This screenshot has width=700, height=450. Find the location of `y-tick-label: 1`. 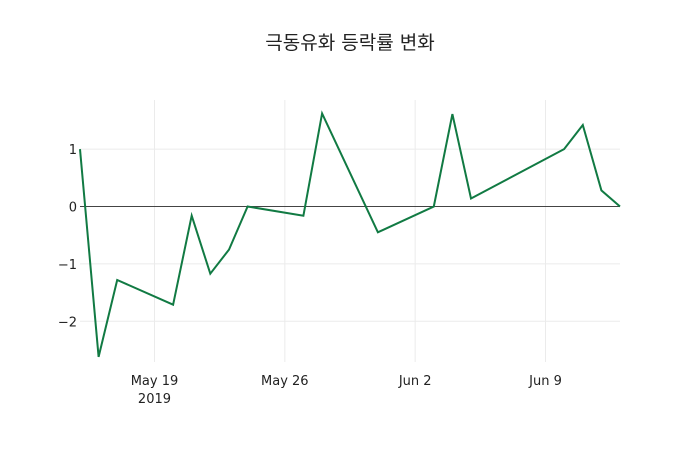

y-tick-label: 1 is located at coordinates (73, 150).